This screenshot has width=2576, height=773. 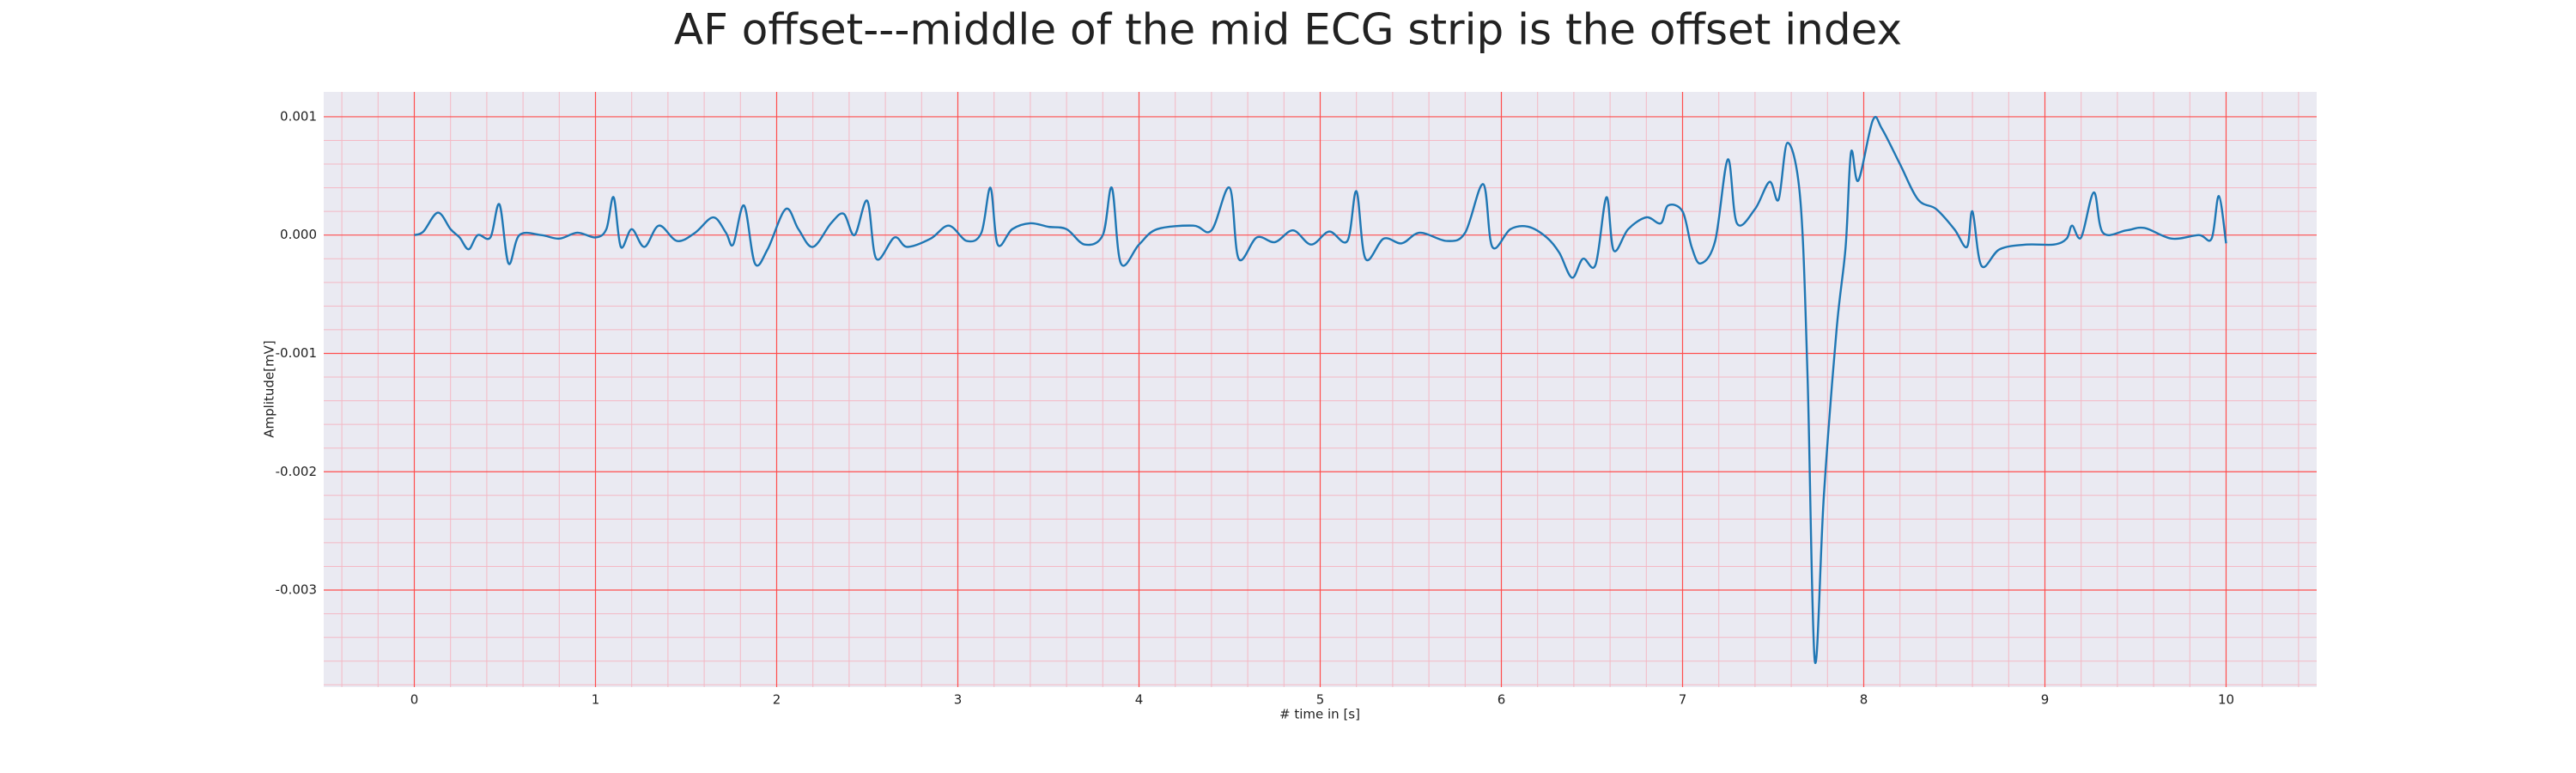 What do you see at coordinates (596, 700) in the screenshot?
I see `x-tick-label: 1` at bounding box center [596, 700].